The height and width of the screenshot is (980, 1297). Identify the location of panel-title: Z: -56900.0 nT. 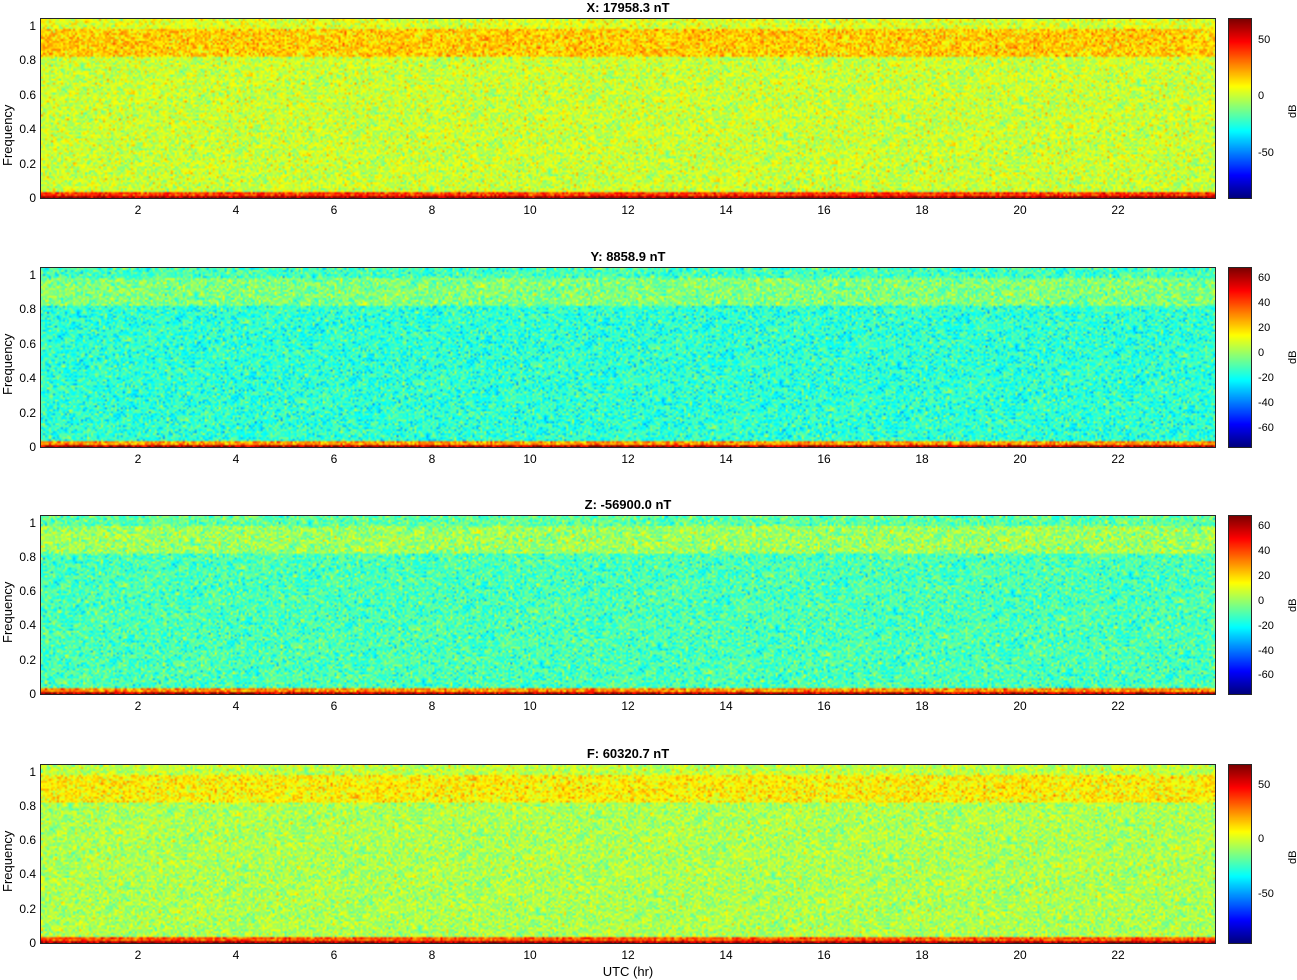
(628, 504).